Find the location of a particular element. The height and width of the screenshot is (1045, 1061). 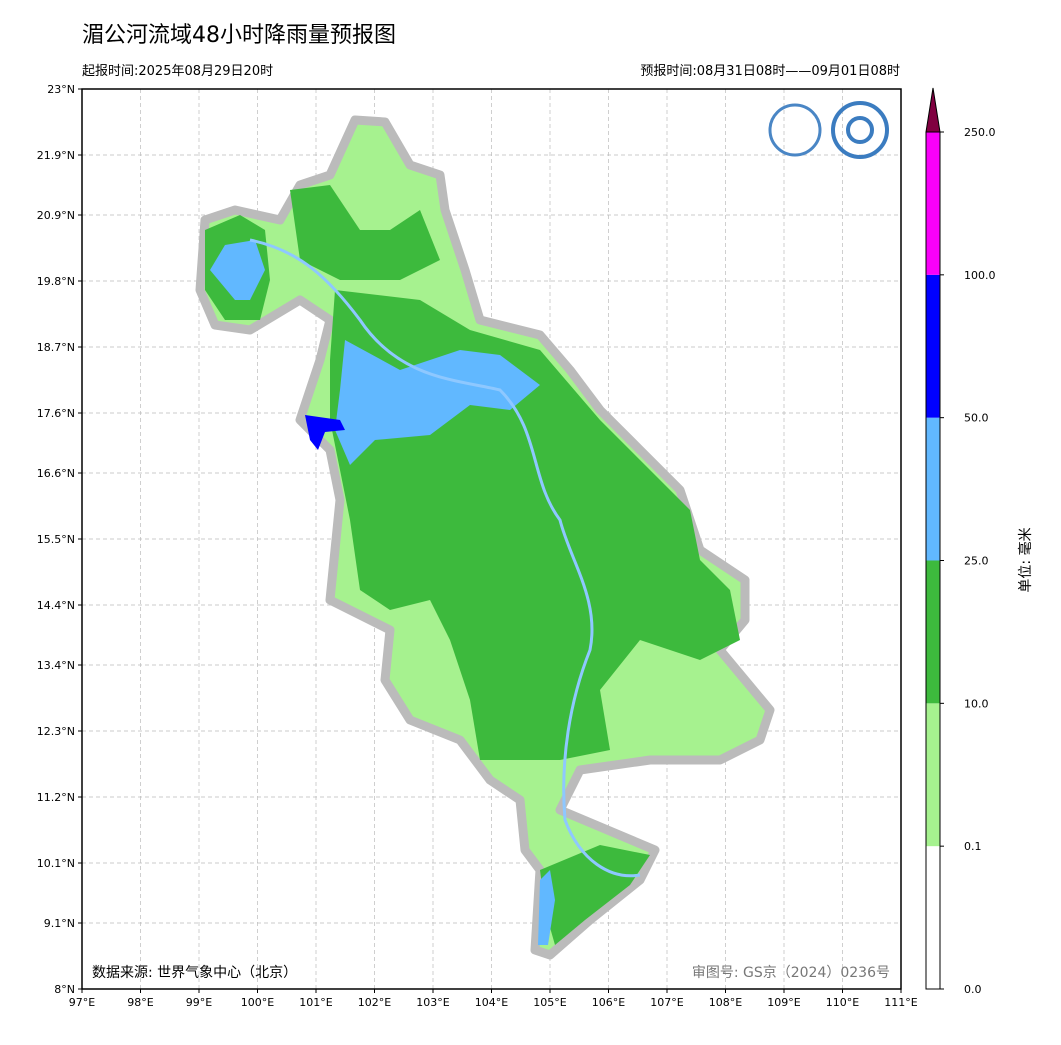

lon-tick-label: 104°E is located at coordinates (491, 1002).